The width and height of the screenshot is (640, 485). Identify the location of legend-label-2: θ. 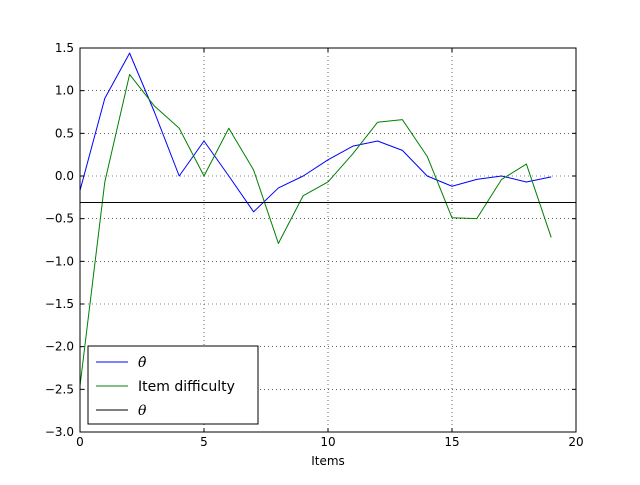
(142, 411).